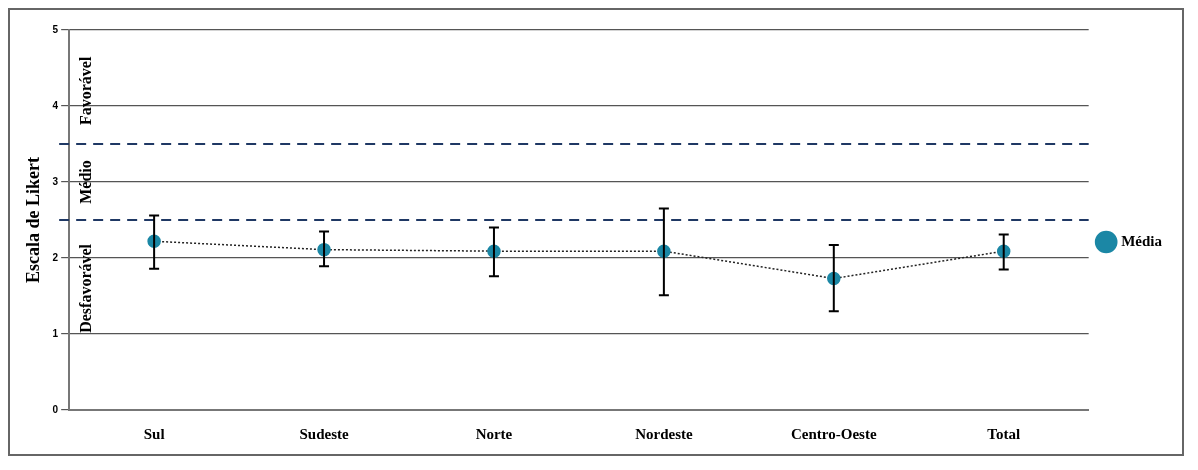 The width and height of the screenshot is (1198, 470). Describe the element at coordinates (664, 433) in the screenshot. I see `x-tick-label: Nordeste` at that location.